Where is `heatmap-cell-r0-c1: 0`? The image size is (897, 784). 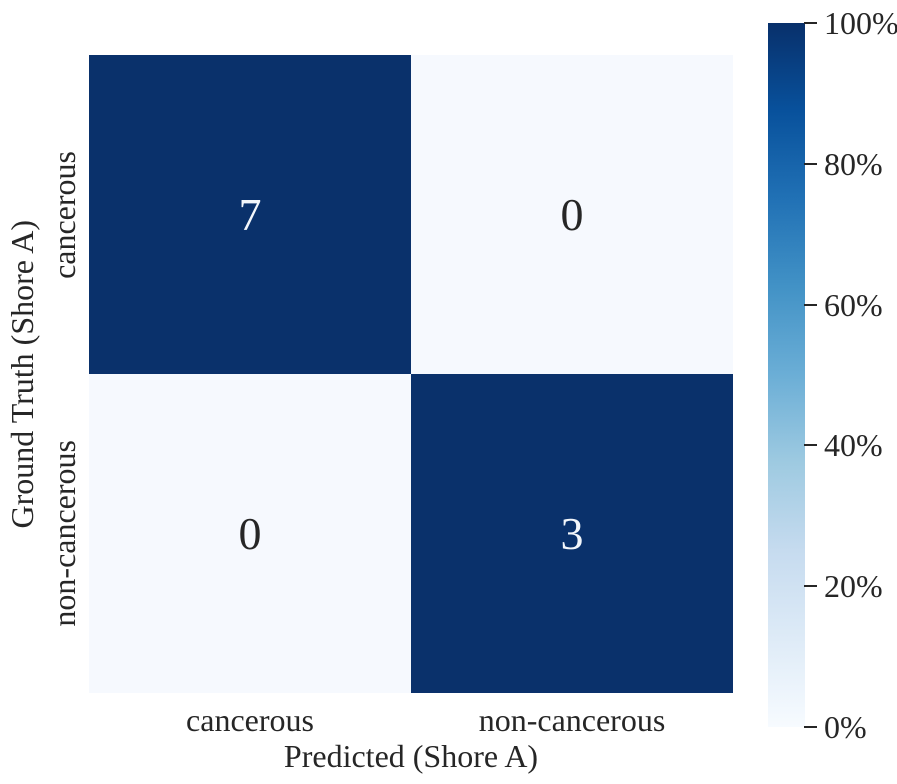
heatmap-cell-r0-c1: 0 is located at coordinates (572, 214).